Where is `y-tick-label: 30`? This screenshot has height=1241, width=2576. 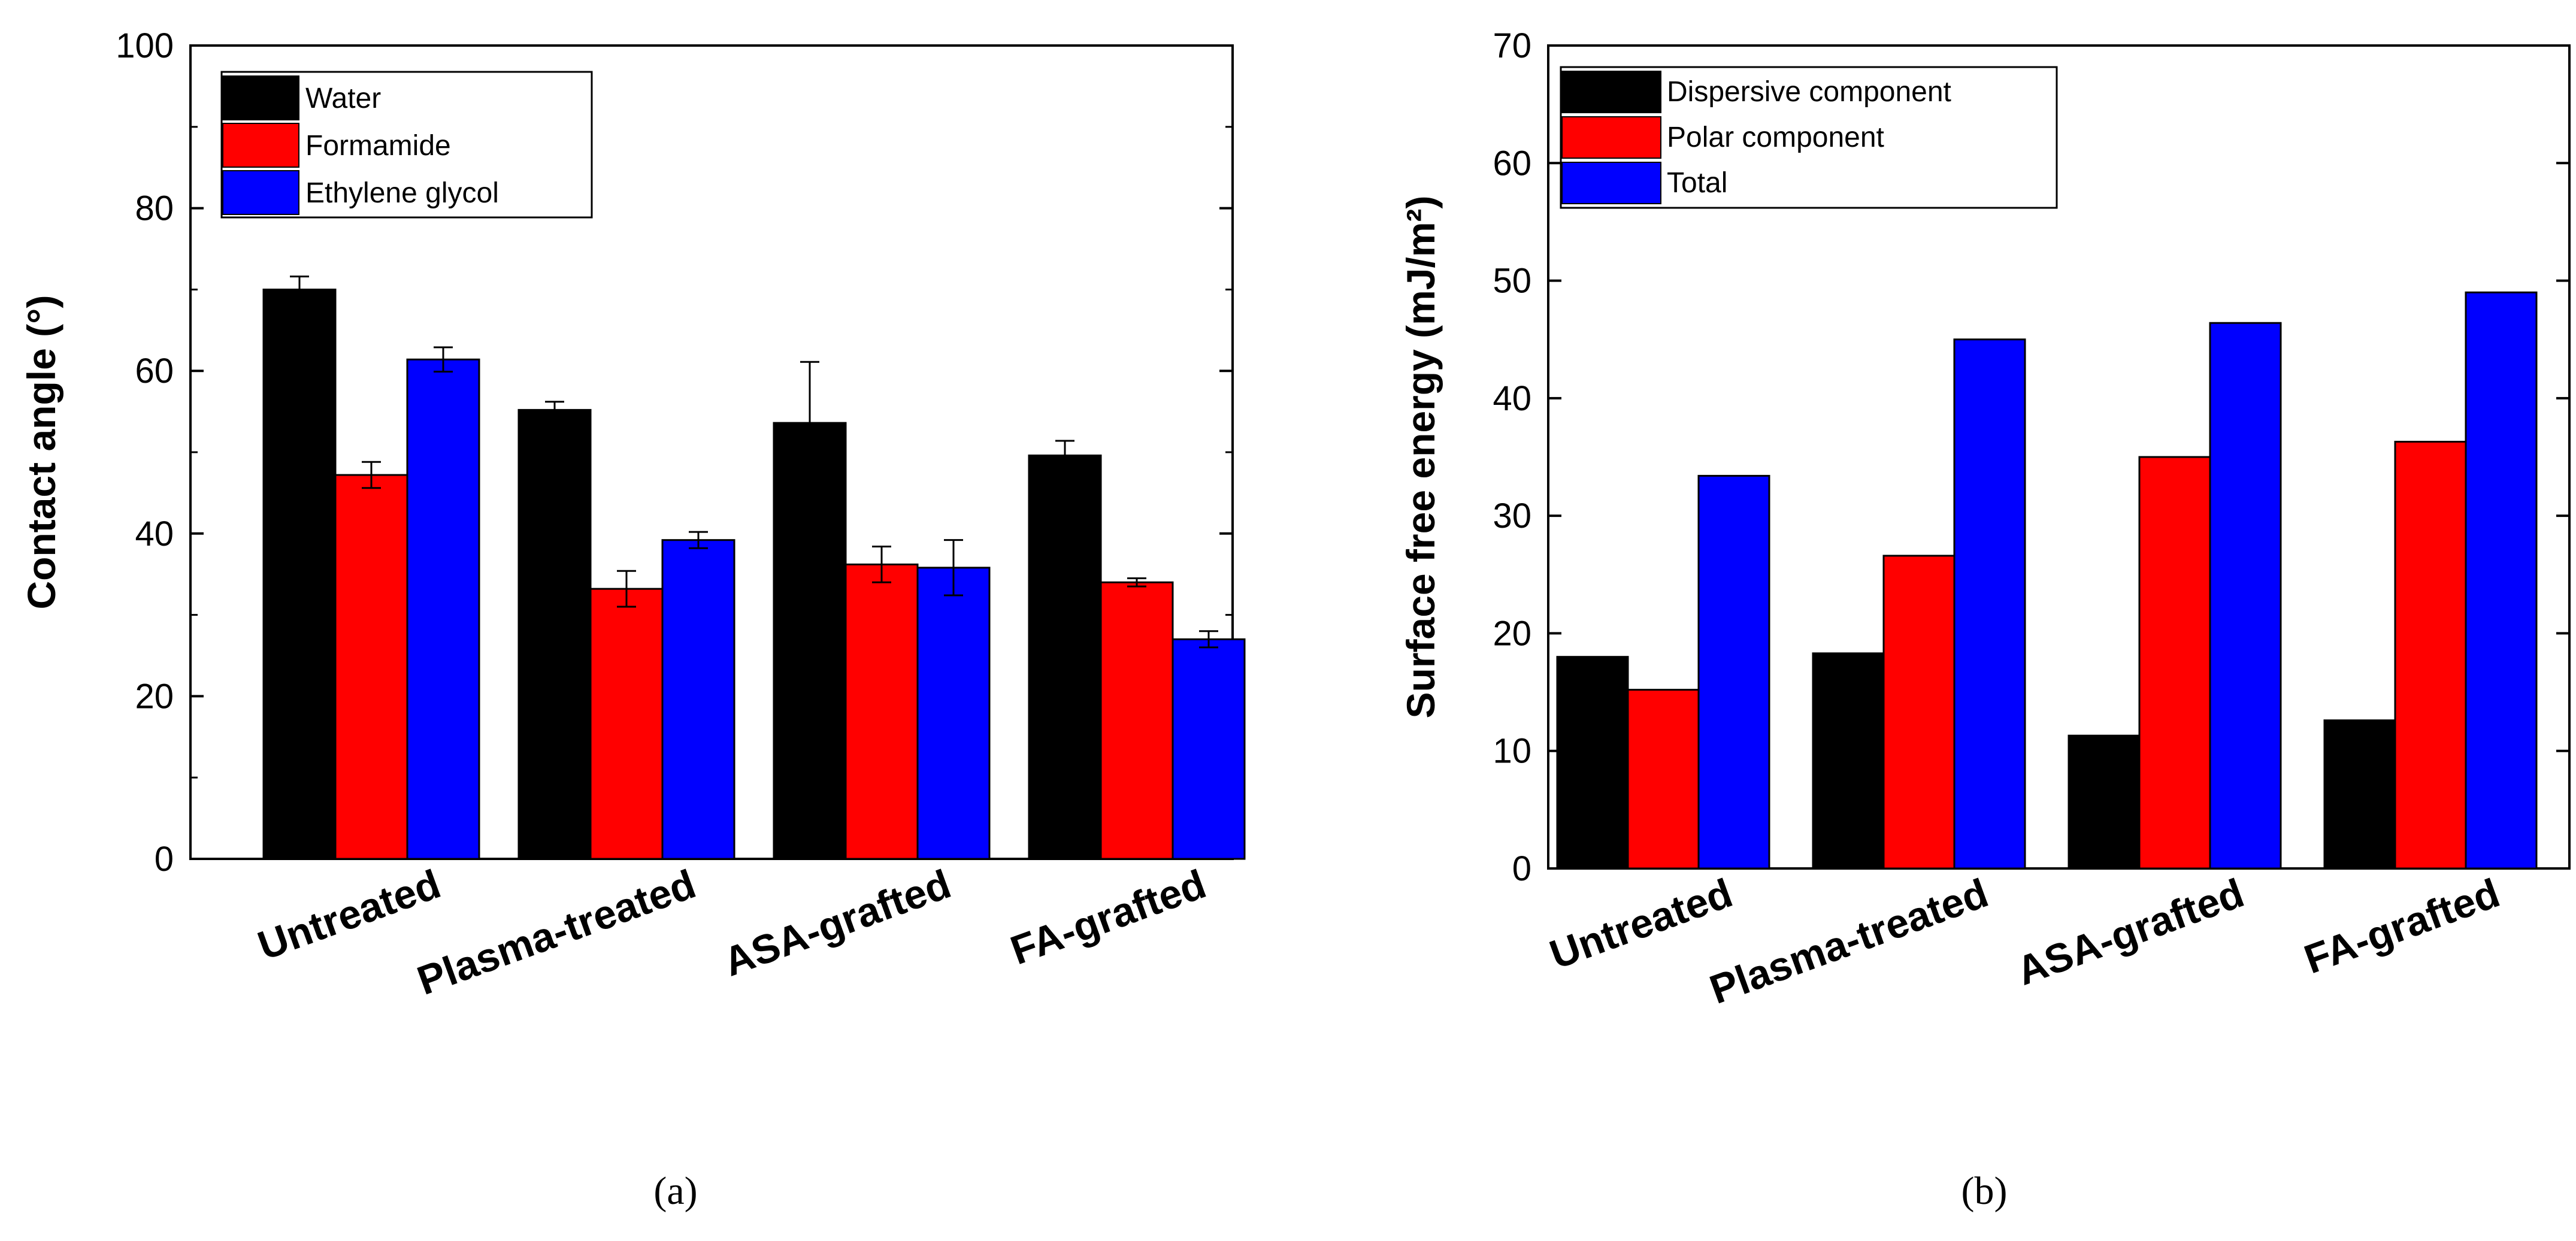
y-tick-label: 30 is located at coordinates (1512, 516).